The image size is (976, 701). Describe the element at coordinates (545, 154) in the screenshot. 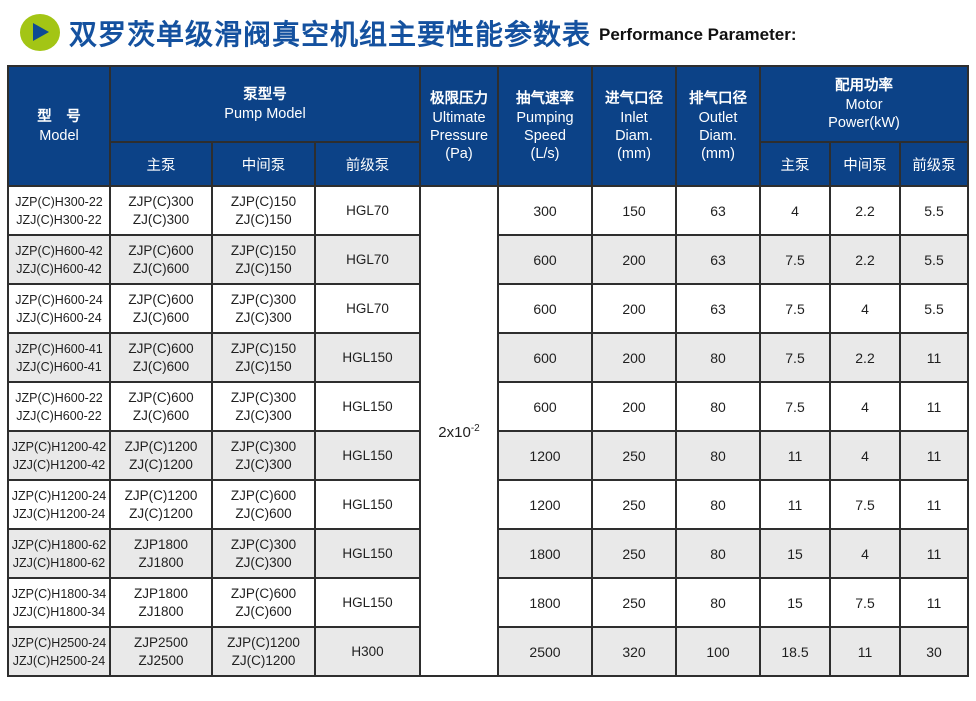

I see `header-line: (L/s)` at that location.